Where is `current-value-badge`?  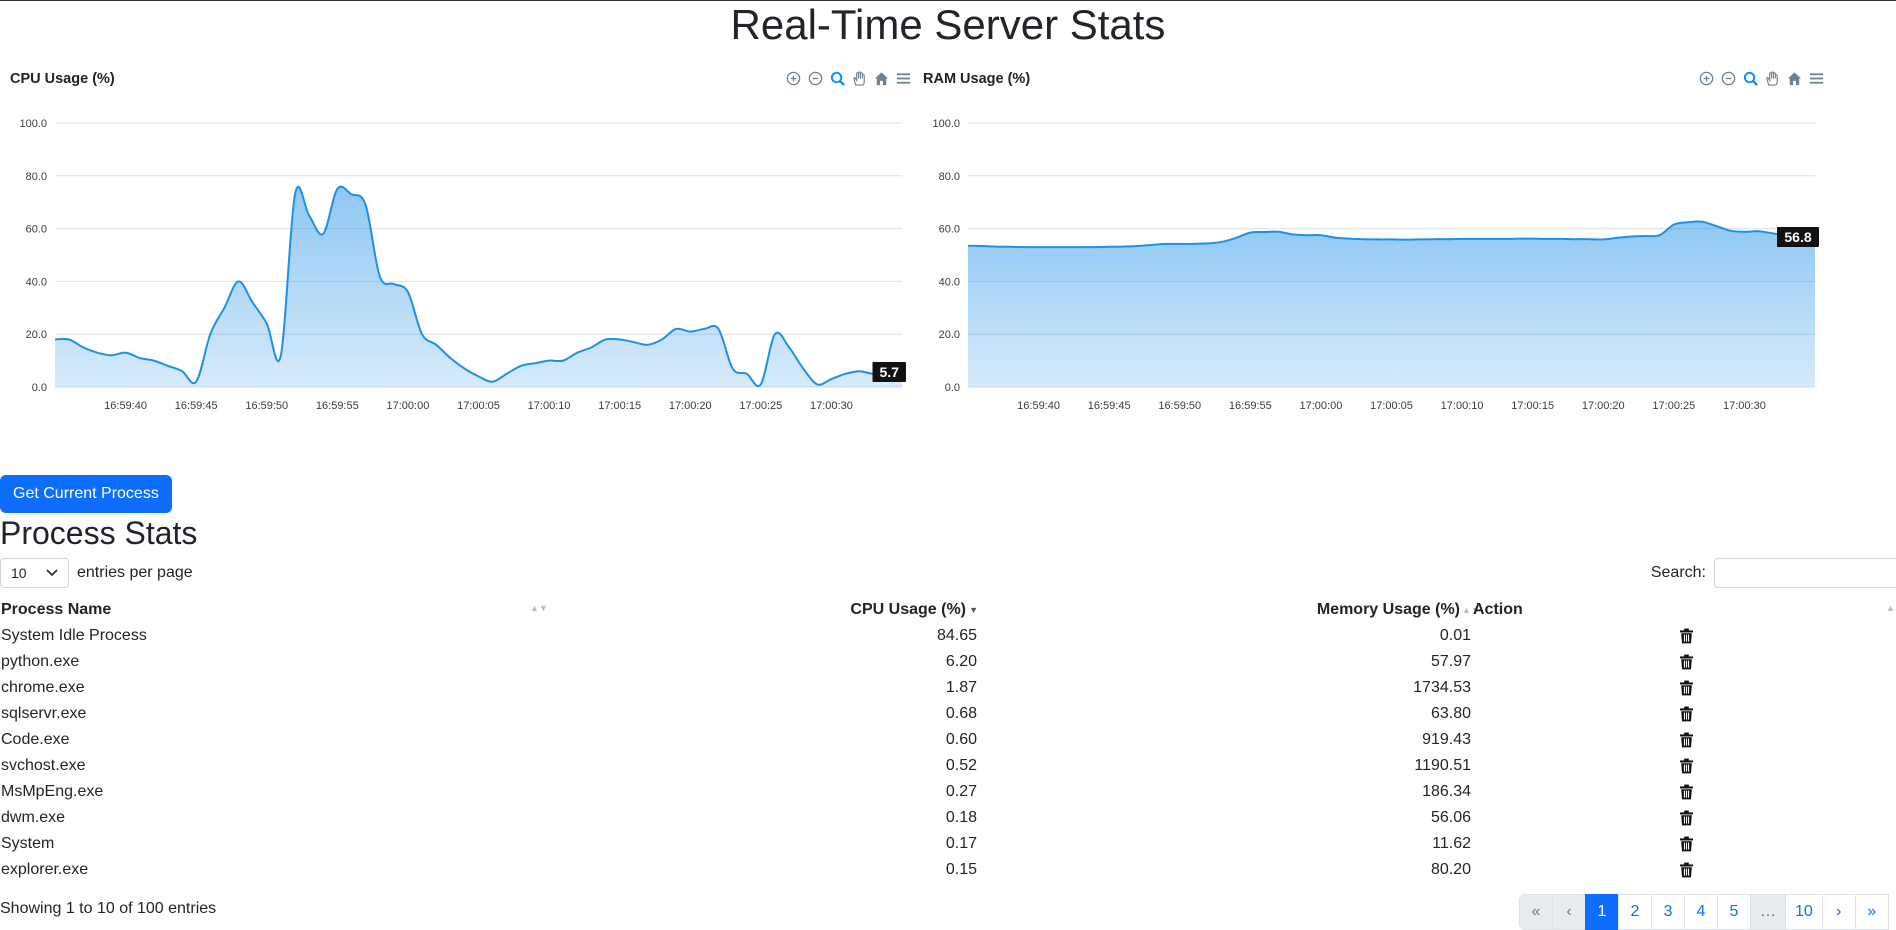
current-value-badge is located at coordinates (889, 371).